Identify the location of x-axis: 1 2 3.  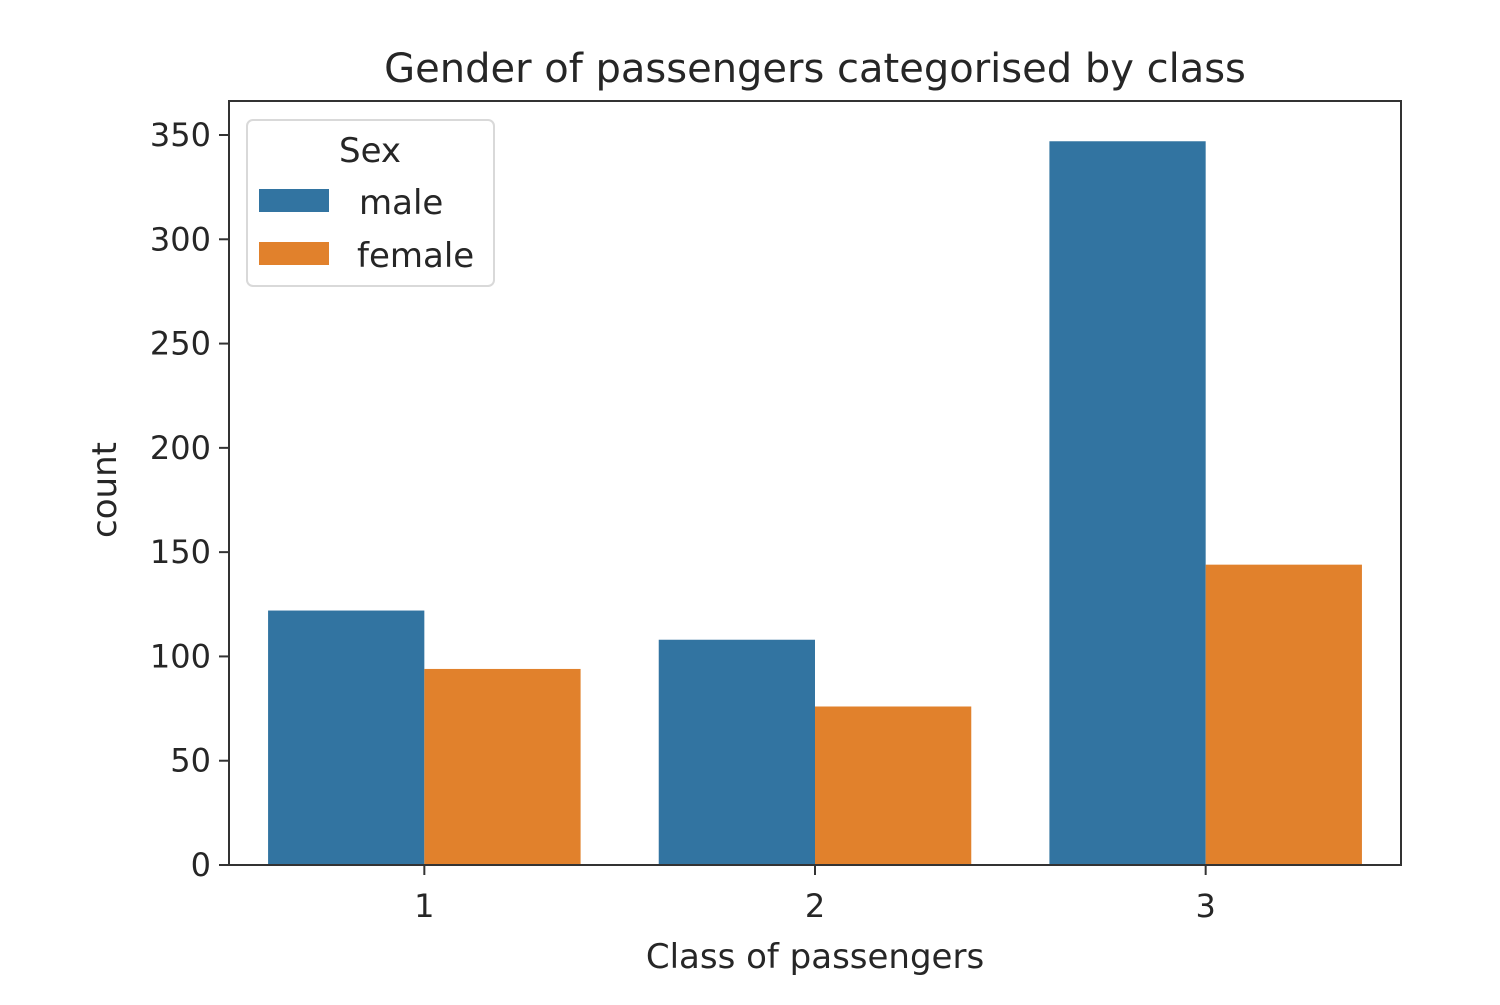
(815, 895).